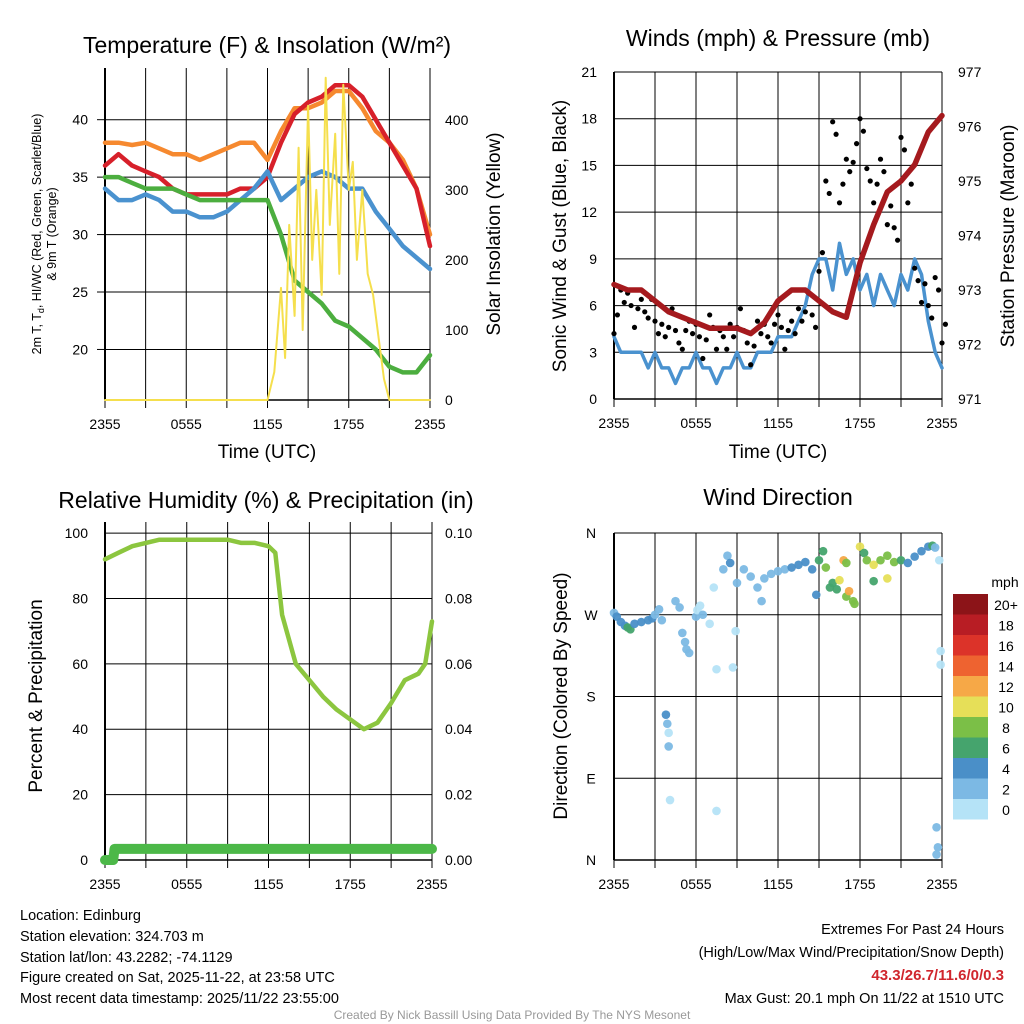 The height and width of the screenshot is (1024, 1024). Describe the element at coordinates (1006, 769) in the screenshot. I see `colorbar-label: 4` at that location.